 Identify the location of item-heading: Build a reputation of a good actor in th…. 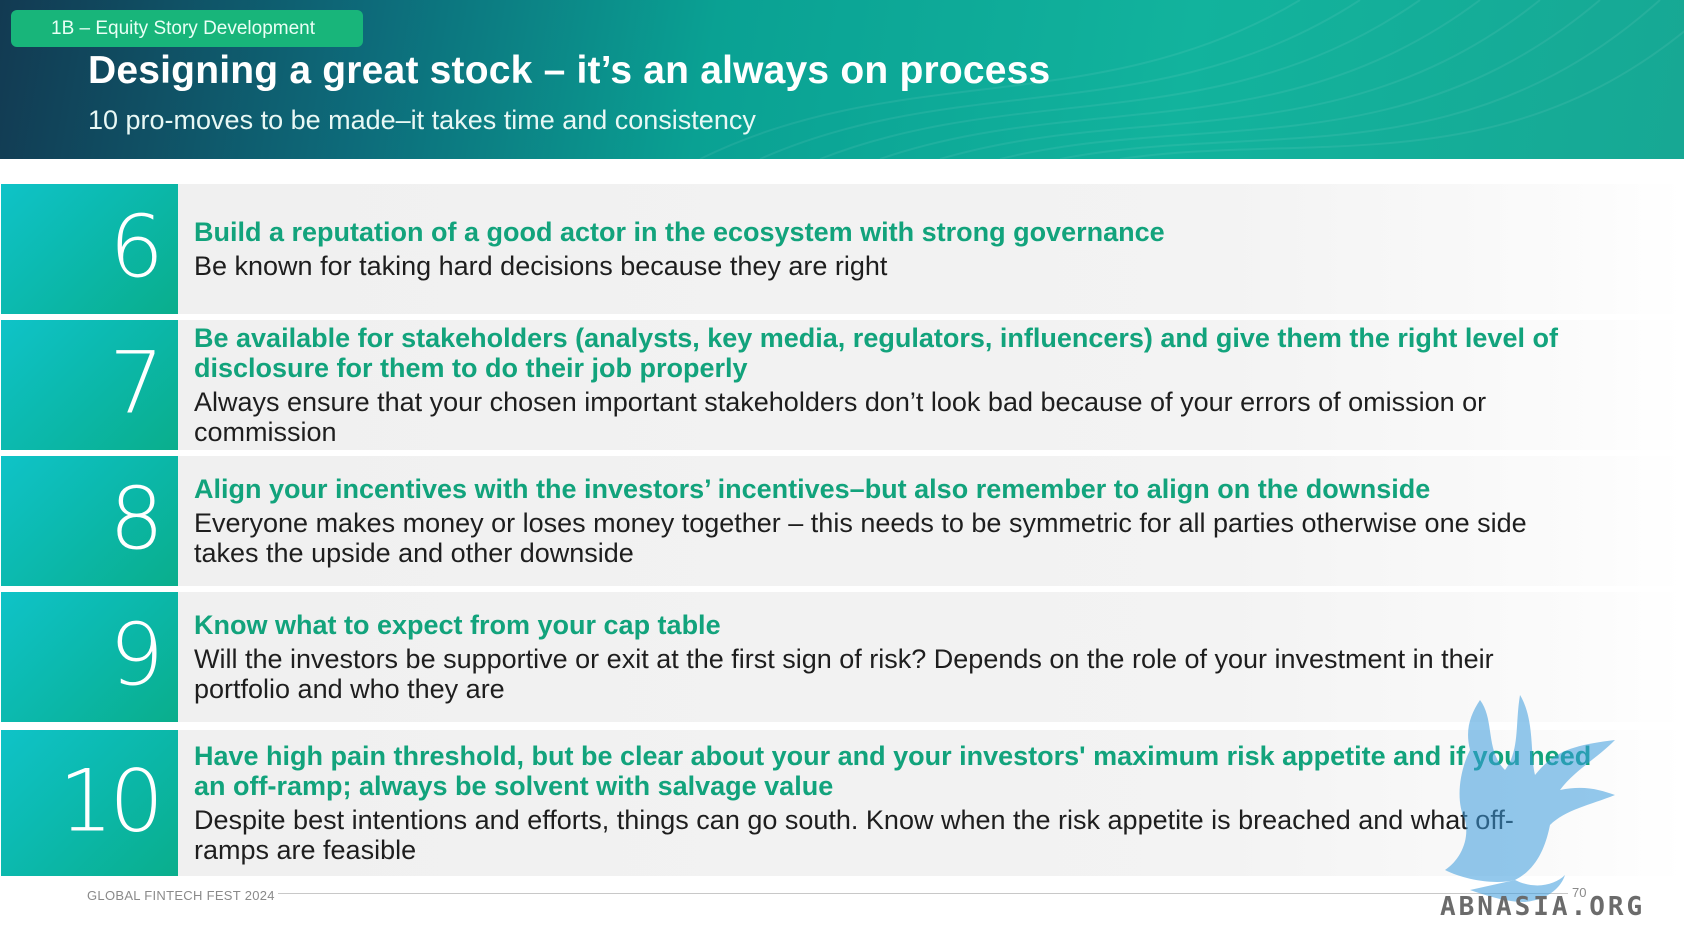
(679, 232).